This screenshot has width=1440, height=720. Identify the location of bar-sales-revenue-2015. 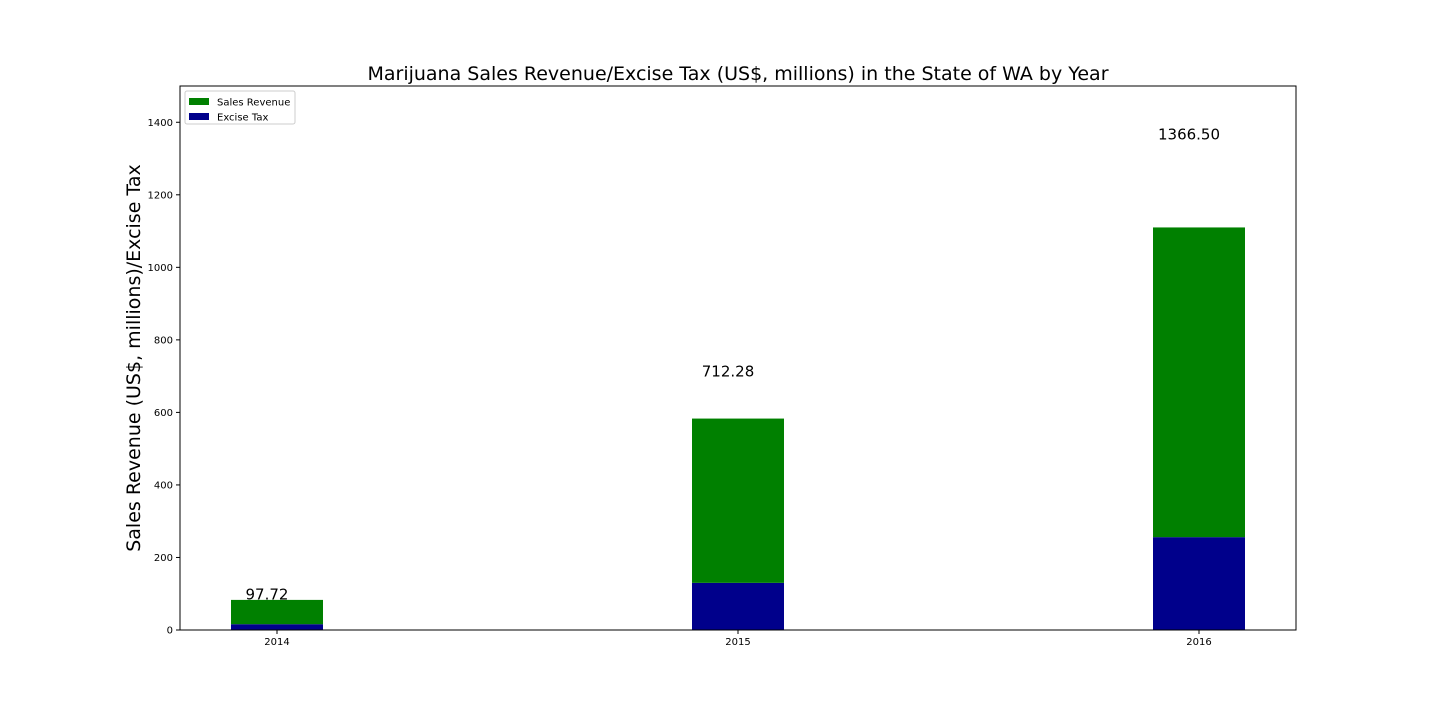
(738, 500).